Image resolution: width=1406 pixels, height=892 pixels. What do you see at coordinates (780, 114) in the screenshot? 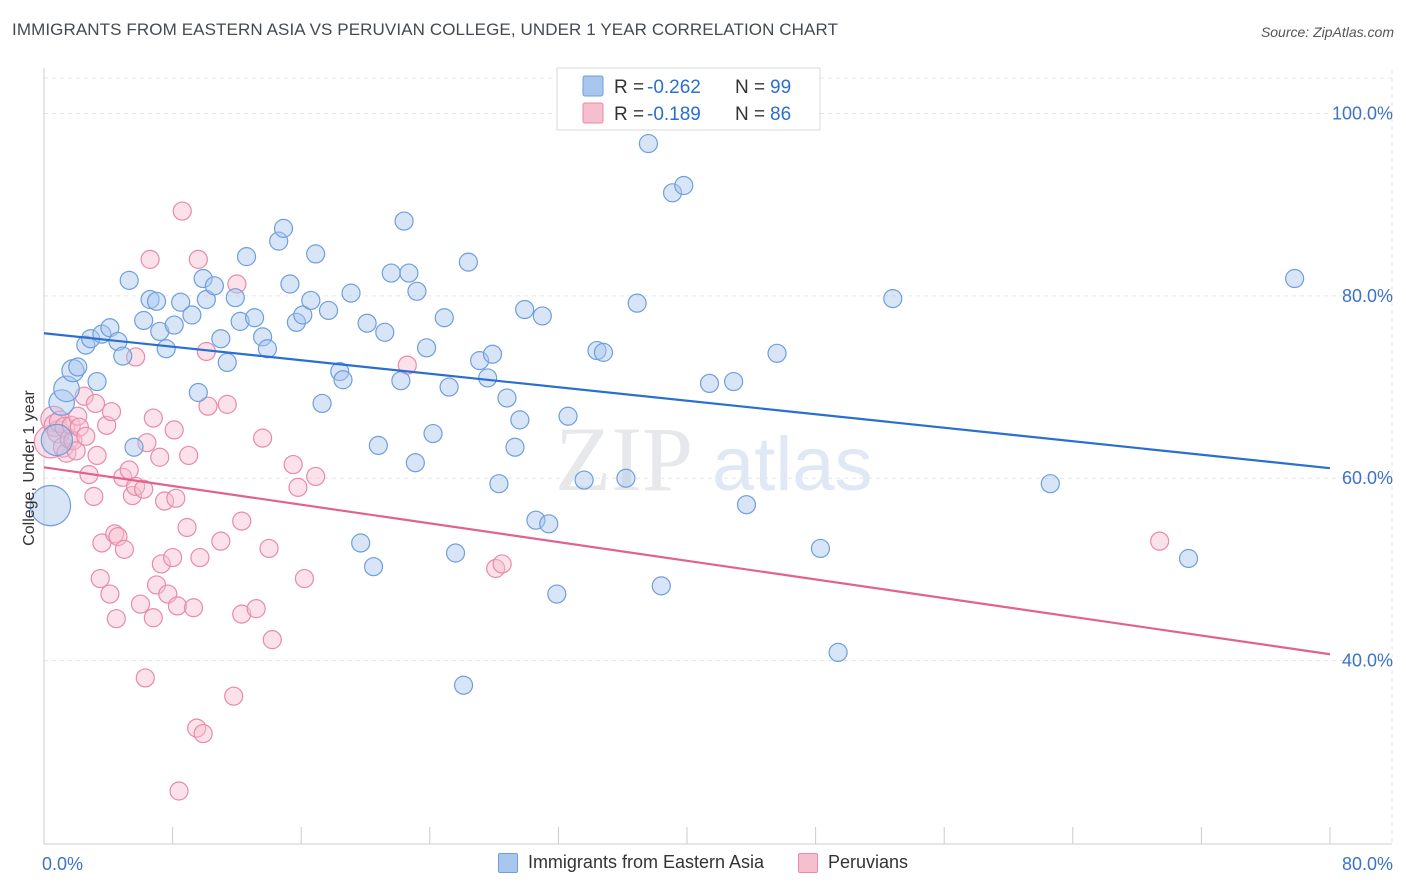
I see `legend-n-value-2: 86` at bounding box center [780, 114].